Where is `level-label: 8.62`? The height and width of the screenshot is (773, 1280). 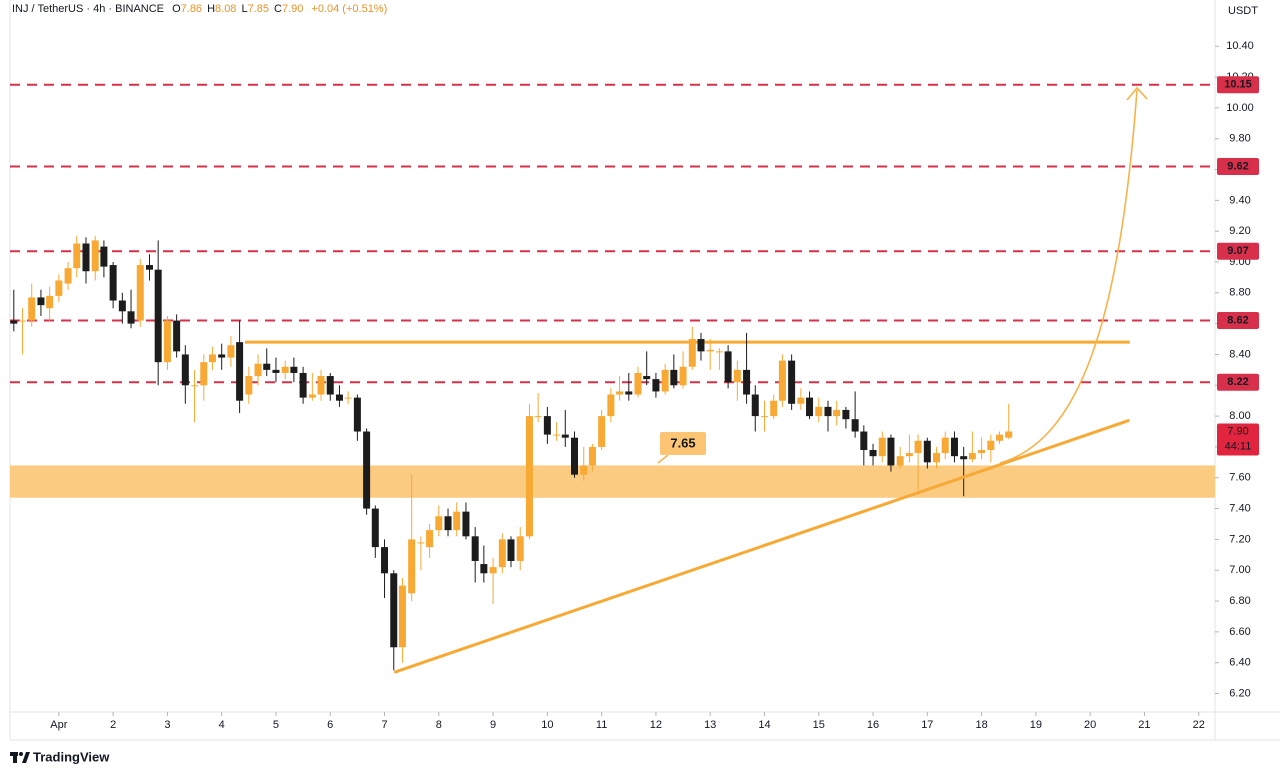
level-label: 8.62 is located at coordinates (1237, 320).